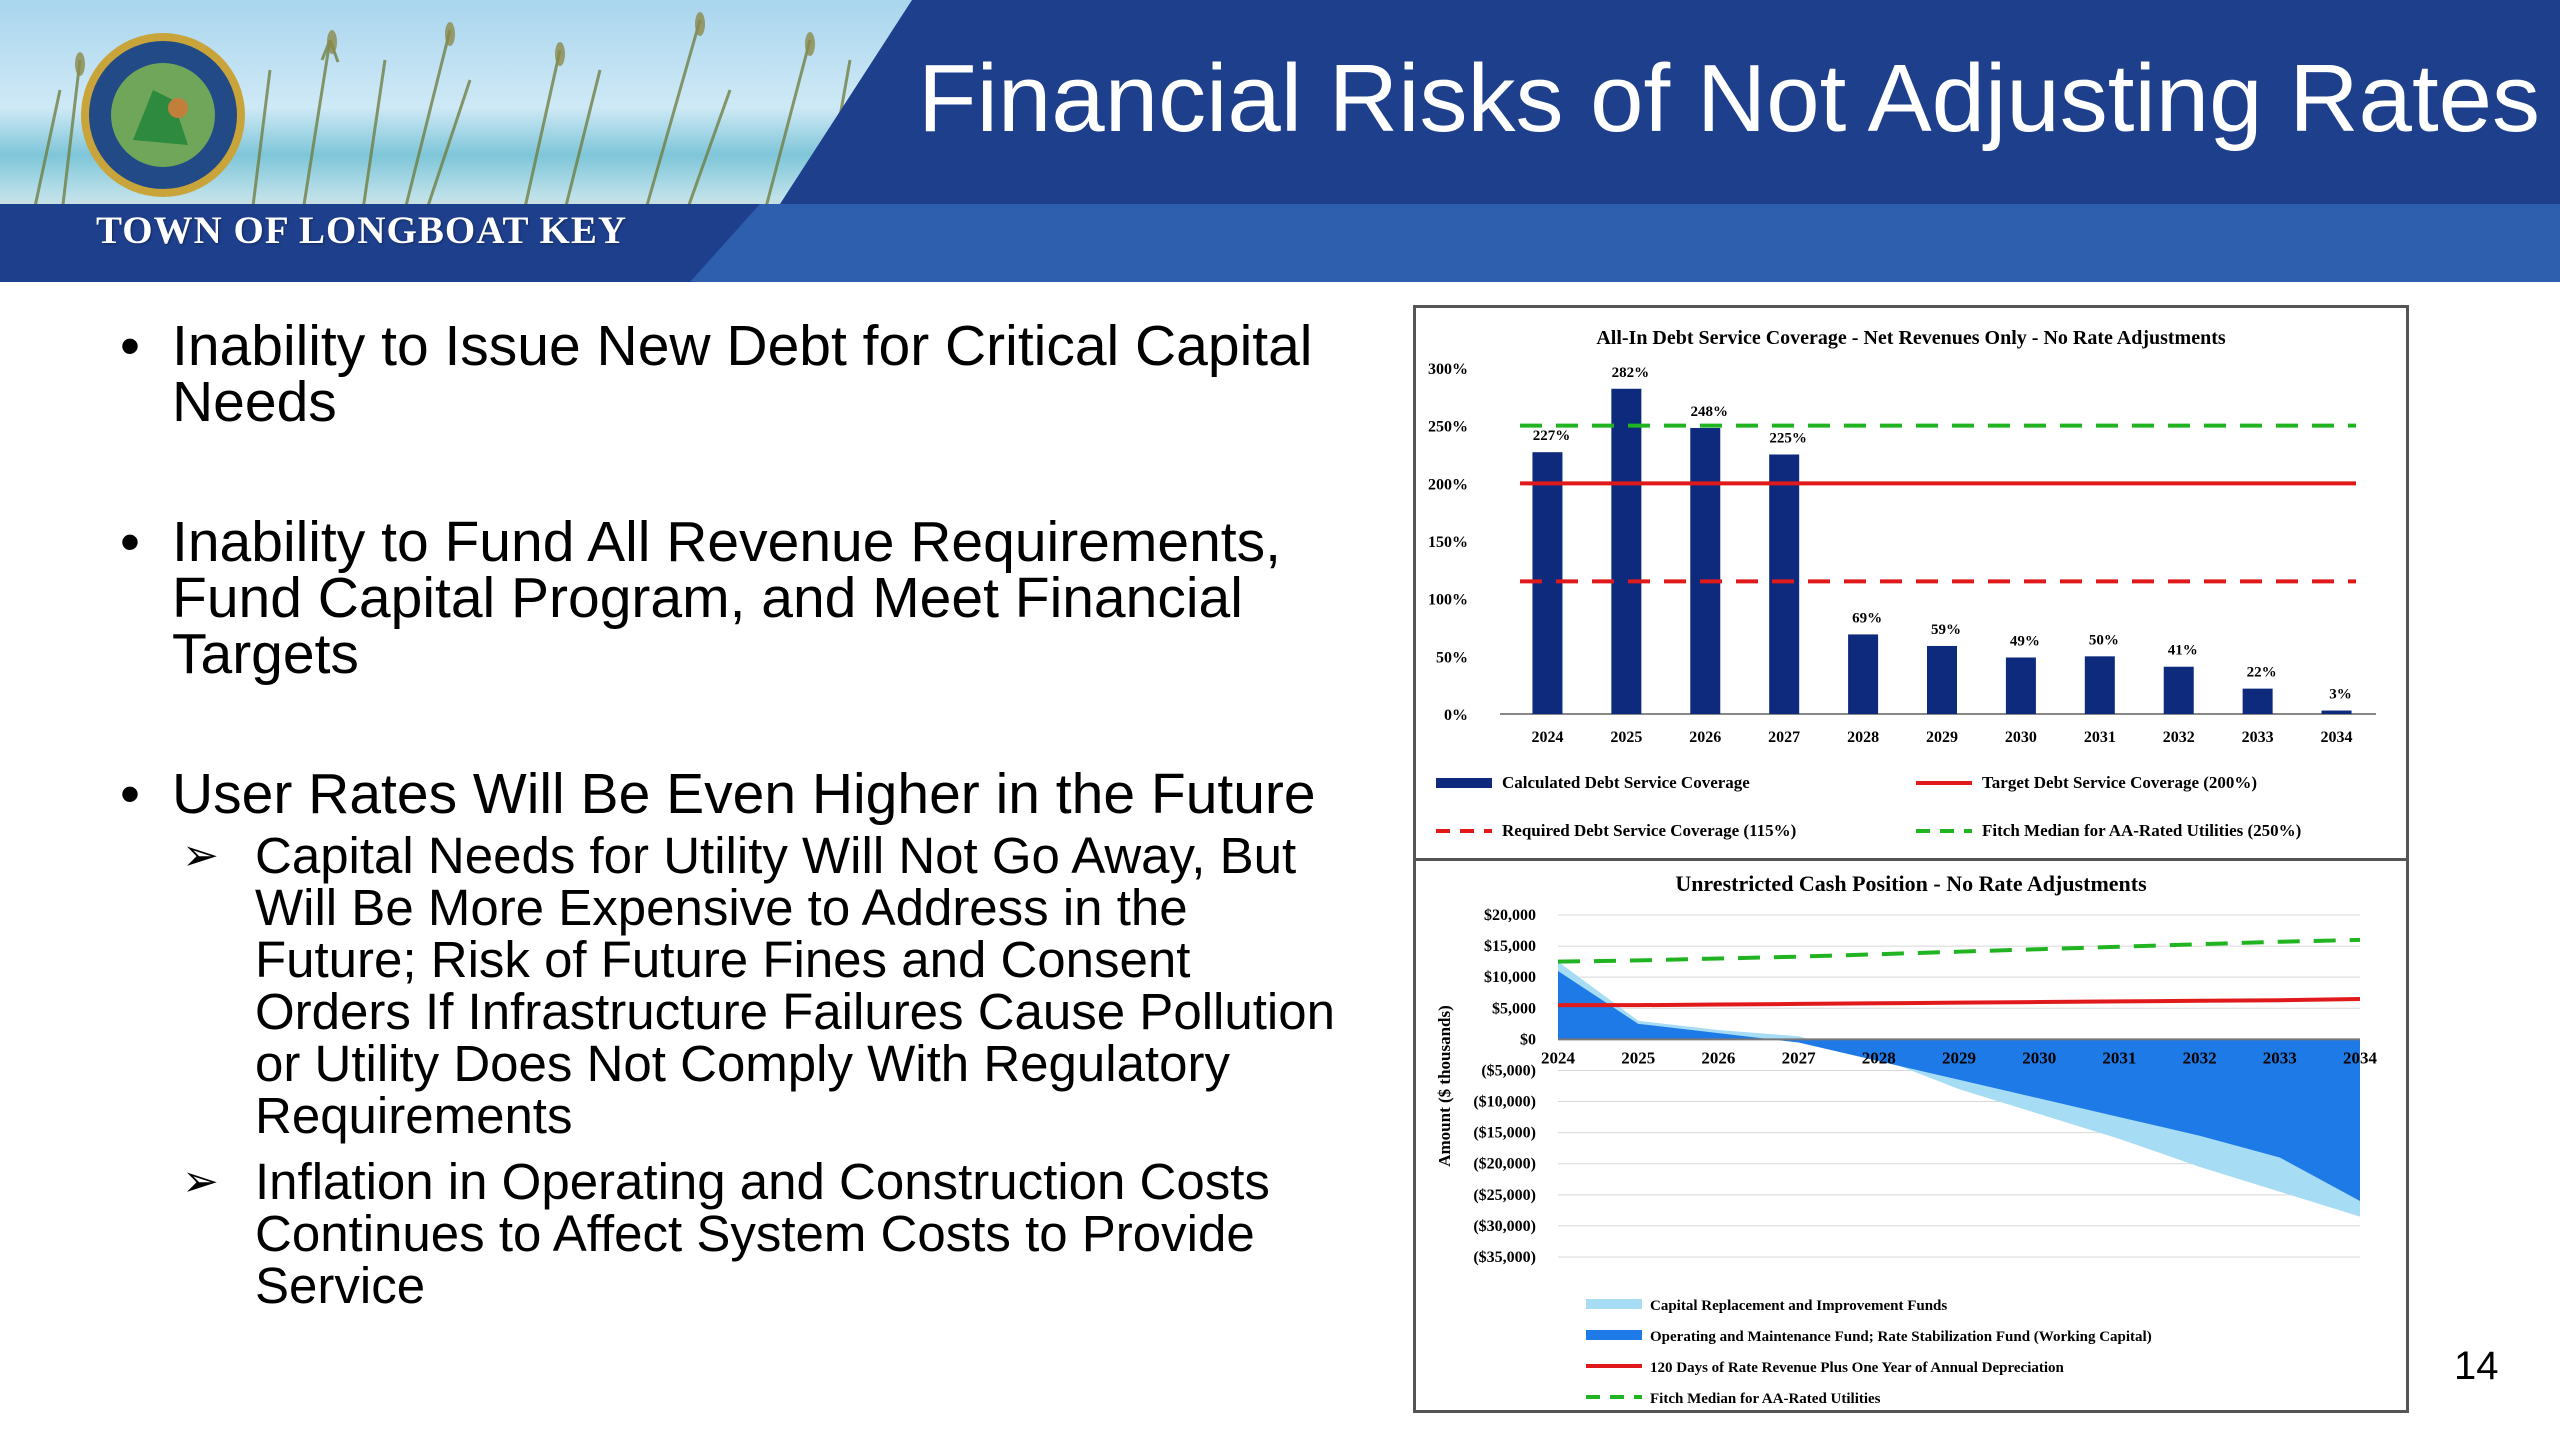 The height and width of the screenshot is (1440, 2560). Describe the element at coordinates (1504, 1226) in the screenshot. I see `y-tick-label: ($30,000)` at that location.